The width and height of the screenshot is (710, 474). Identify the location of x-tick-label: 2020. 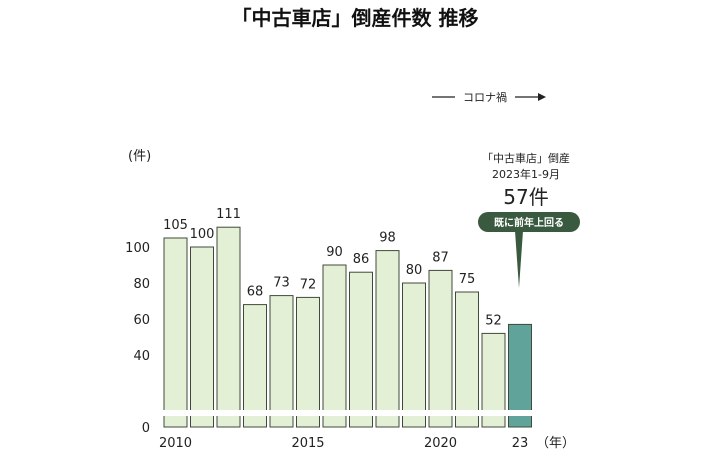
(440, 443).